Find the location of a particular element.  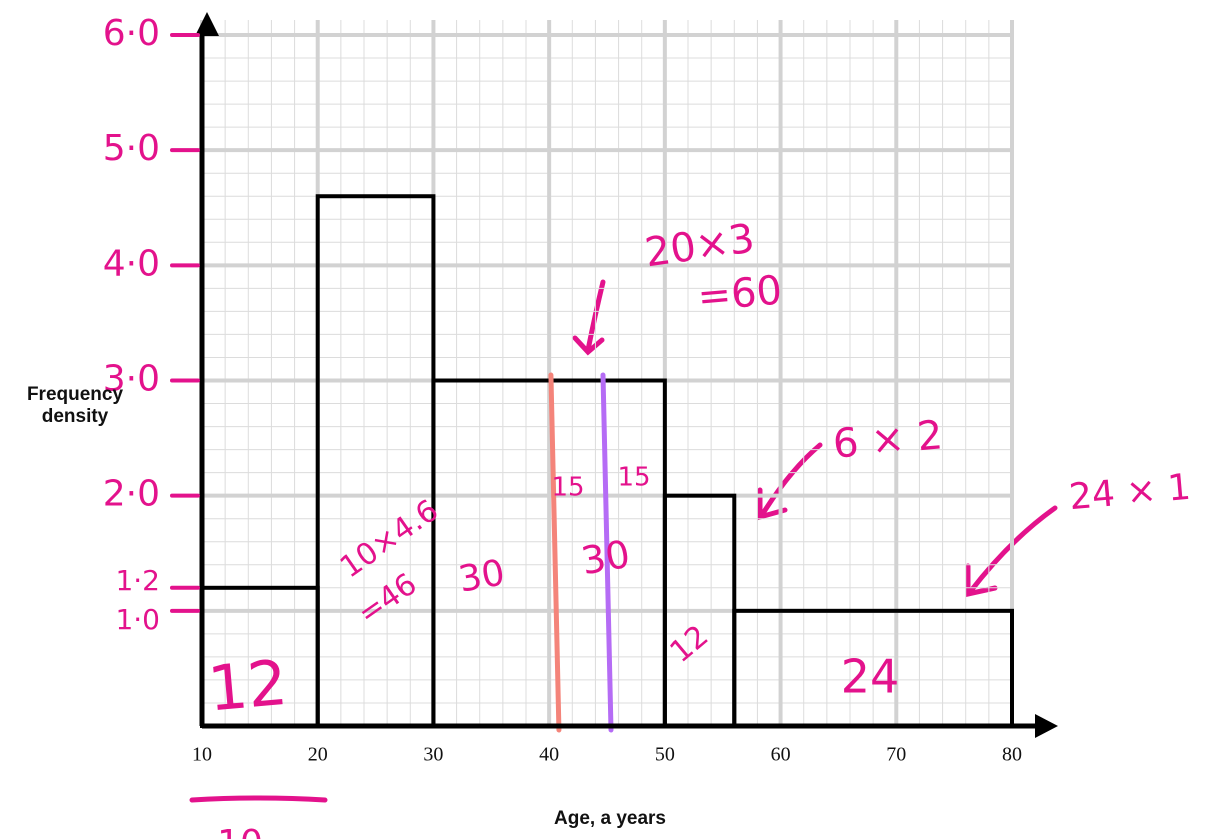

y-tick-label: 3·0 is located at coordinates (131, 379).